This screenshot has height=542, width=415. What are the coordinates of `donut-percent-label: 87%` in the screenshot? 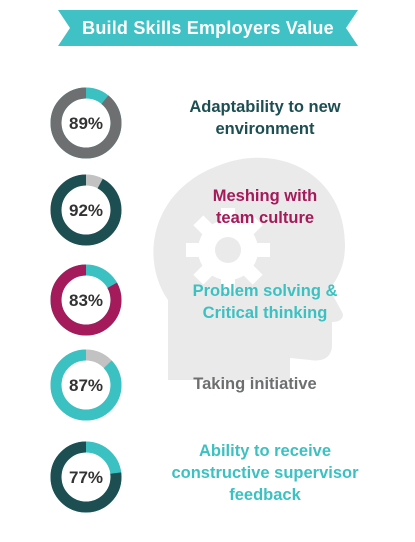 It's located at (86, 385).